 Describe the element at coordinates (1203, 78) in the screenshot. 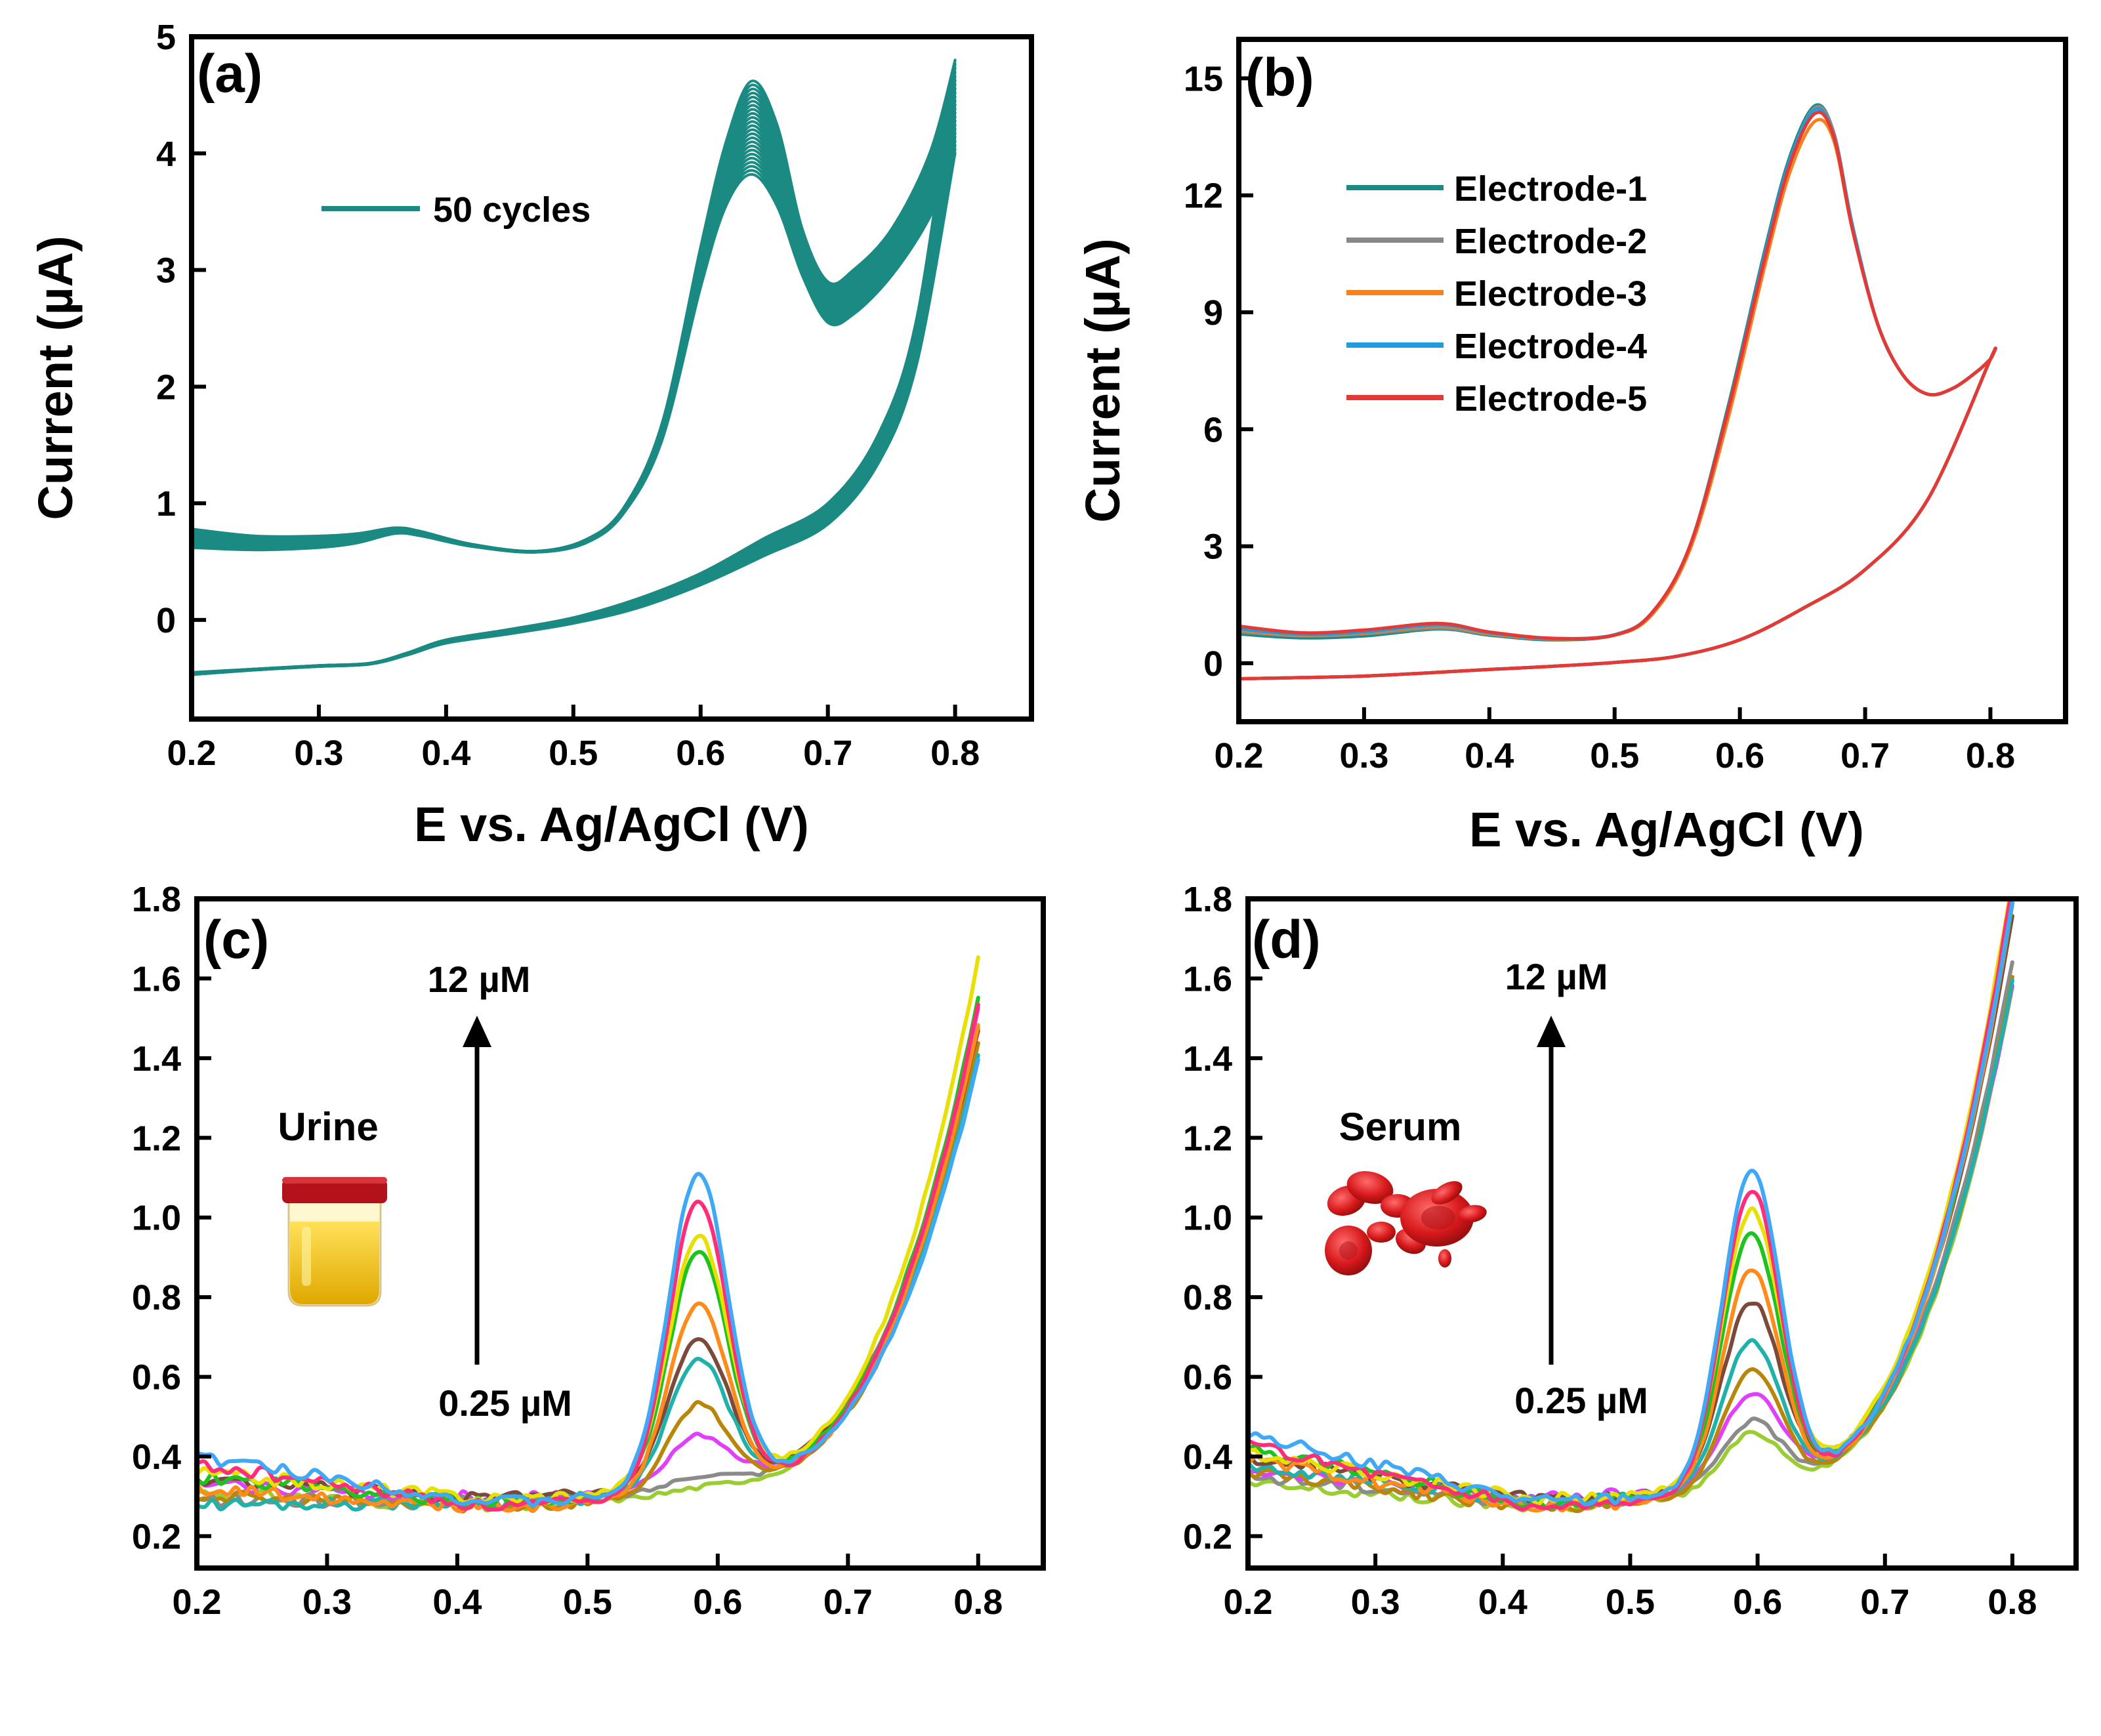

I see `y-tick-label: 15` at that location.